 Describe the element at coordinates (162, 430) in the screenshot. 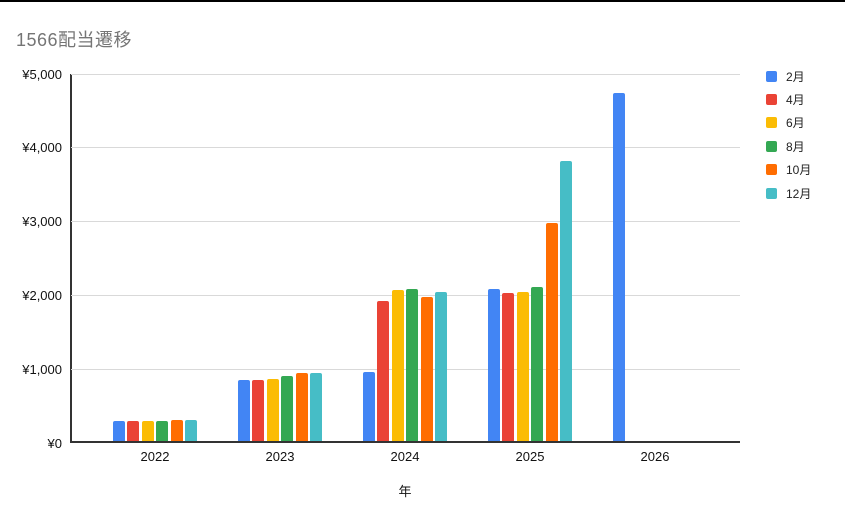

I see `bar-2022-8月` at that location.